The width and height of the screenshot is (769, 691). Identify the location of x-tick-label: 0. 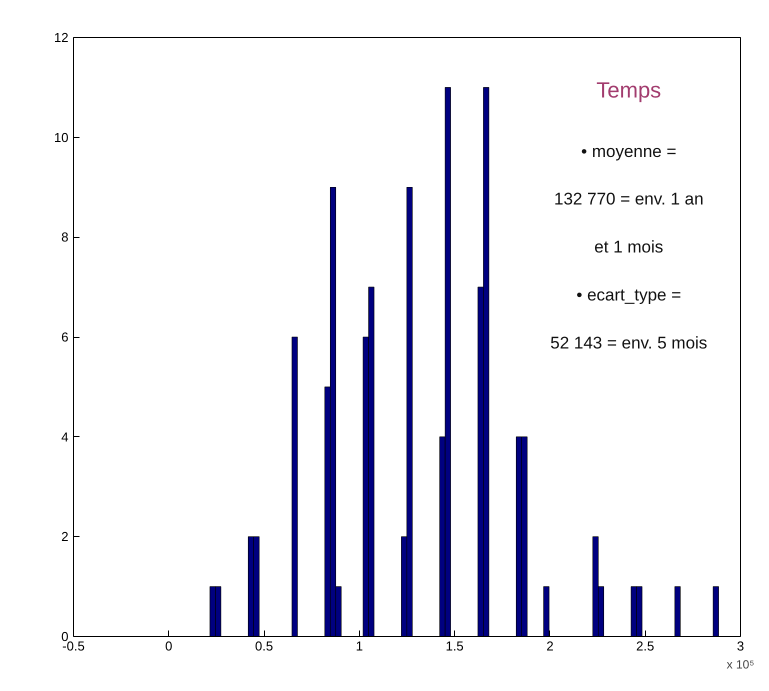
(168, 646).